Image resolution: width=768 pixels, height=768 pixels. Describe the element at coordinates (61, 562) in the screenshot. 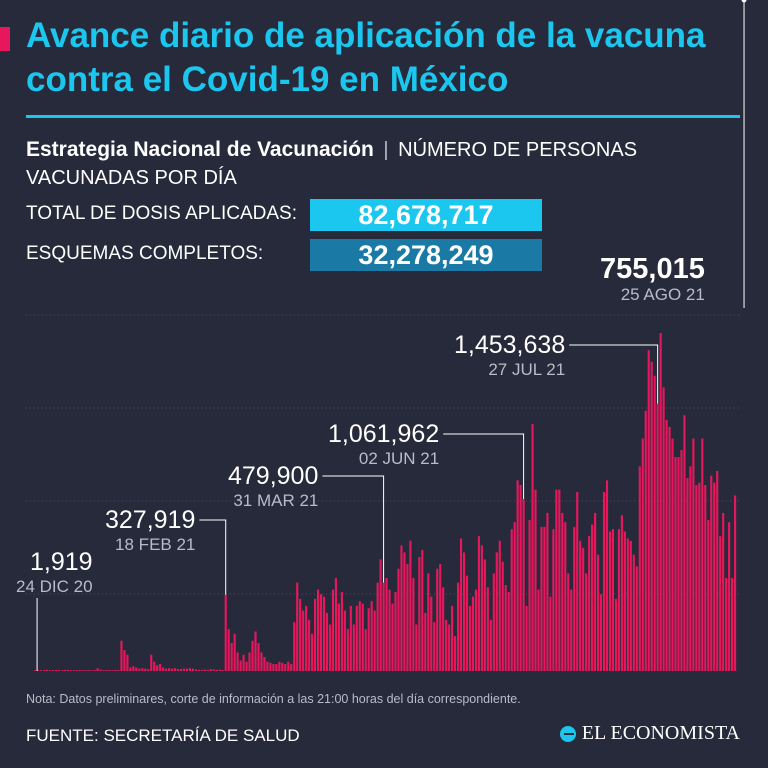

I see `annotation-value: 1,919` at that location.